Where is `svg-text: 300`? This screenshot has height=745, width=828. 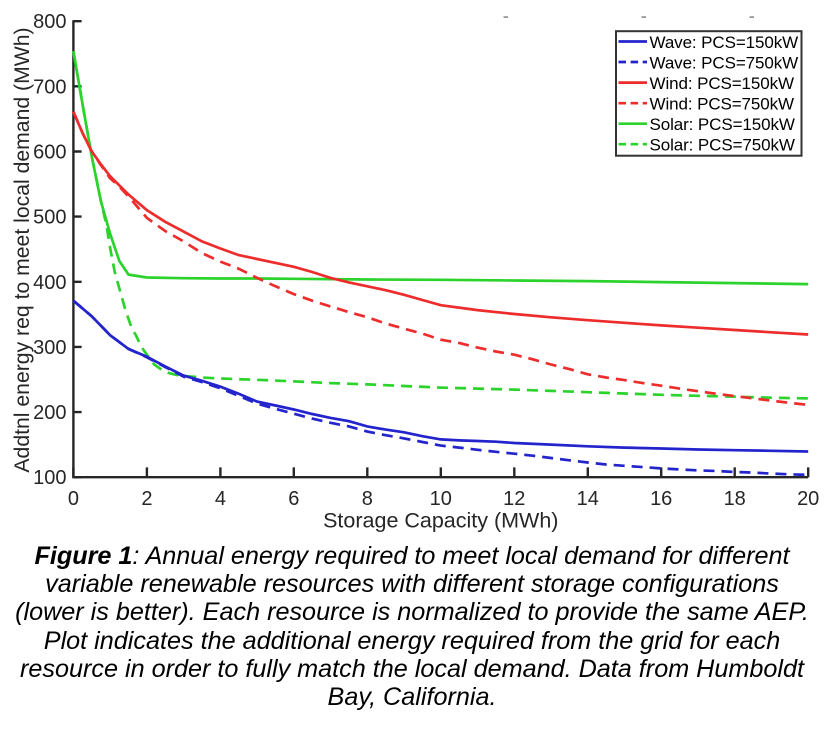 svg-text: 300 is located at coordinates (49, 348).